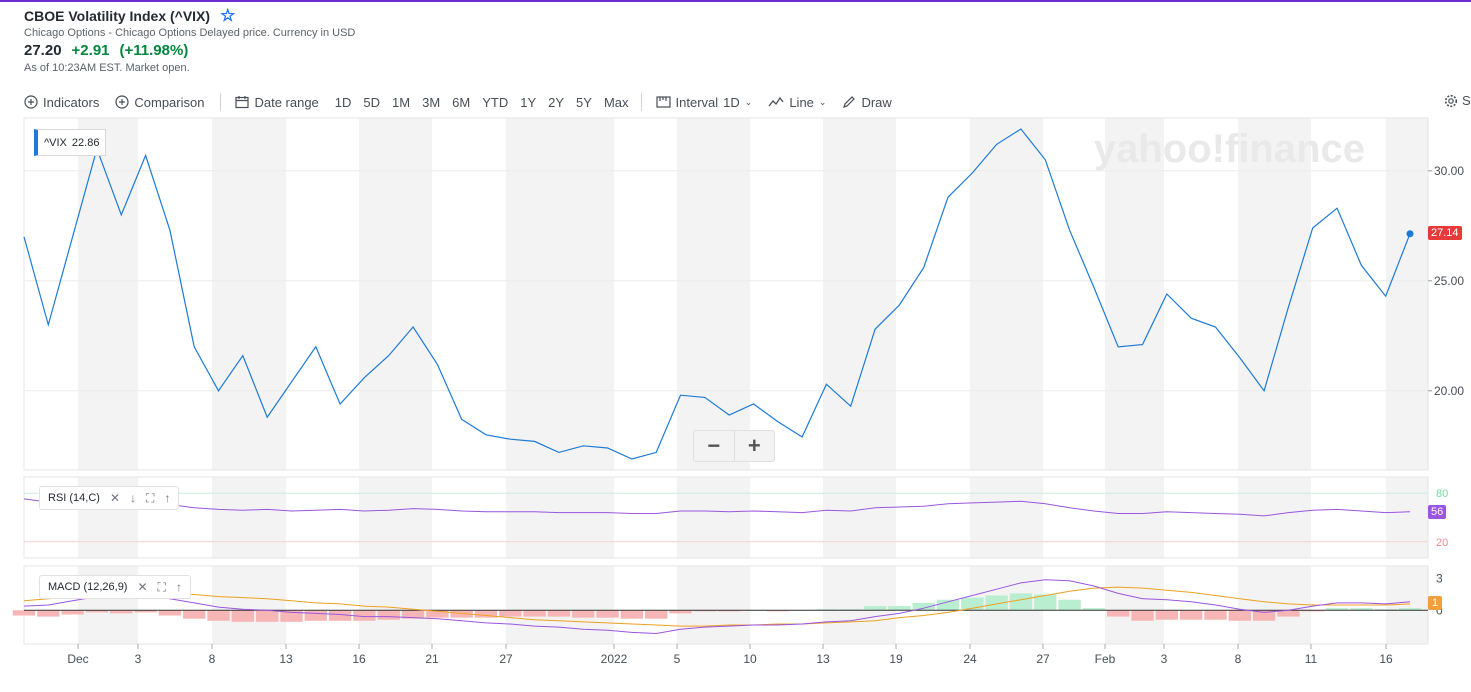  Describe the element at coordinates (71, 102) in the screenshot. I see `indicators-label: Indicators` at that location.